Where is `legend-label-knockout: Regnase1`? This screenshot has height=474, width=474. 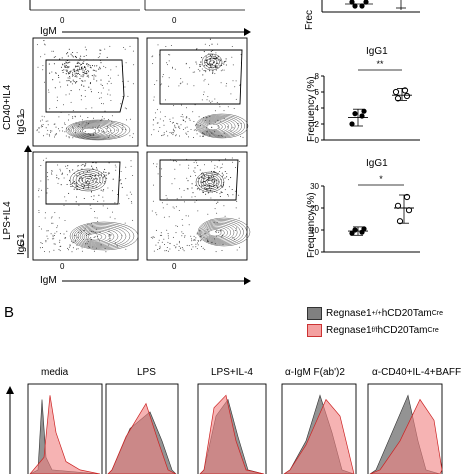 legend-label-knockout: Regnase1 is located at coordinates (349, 330).